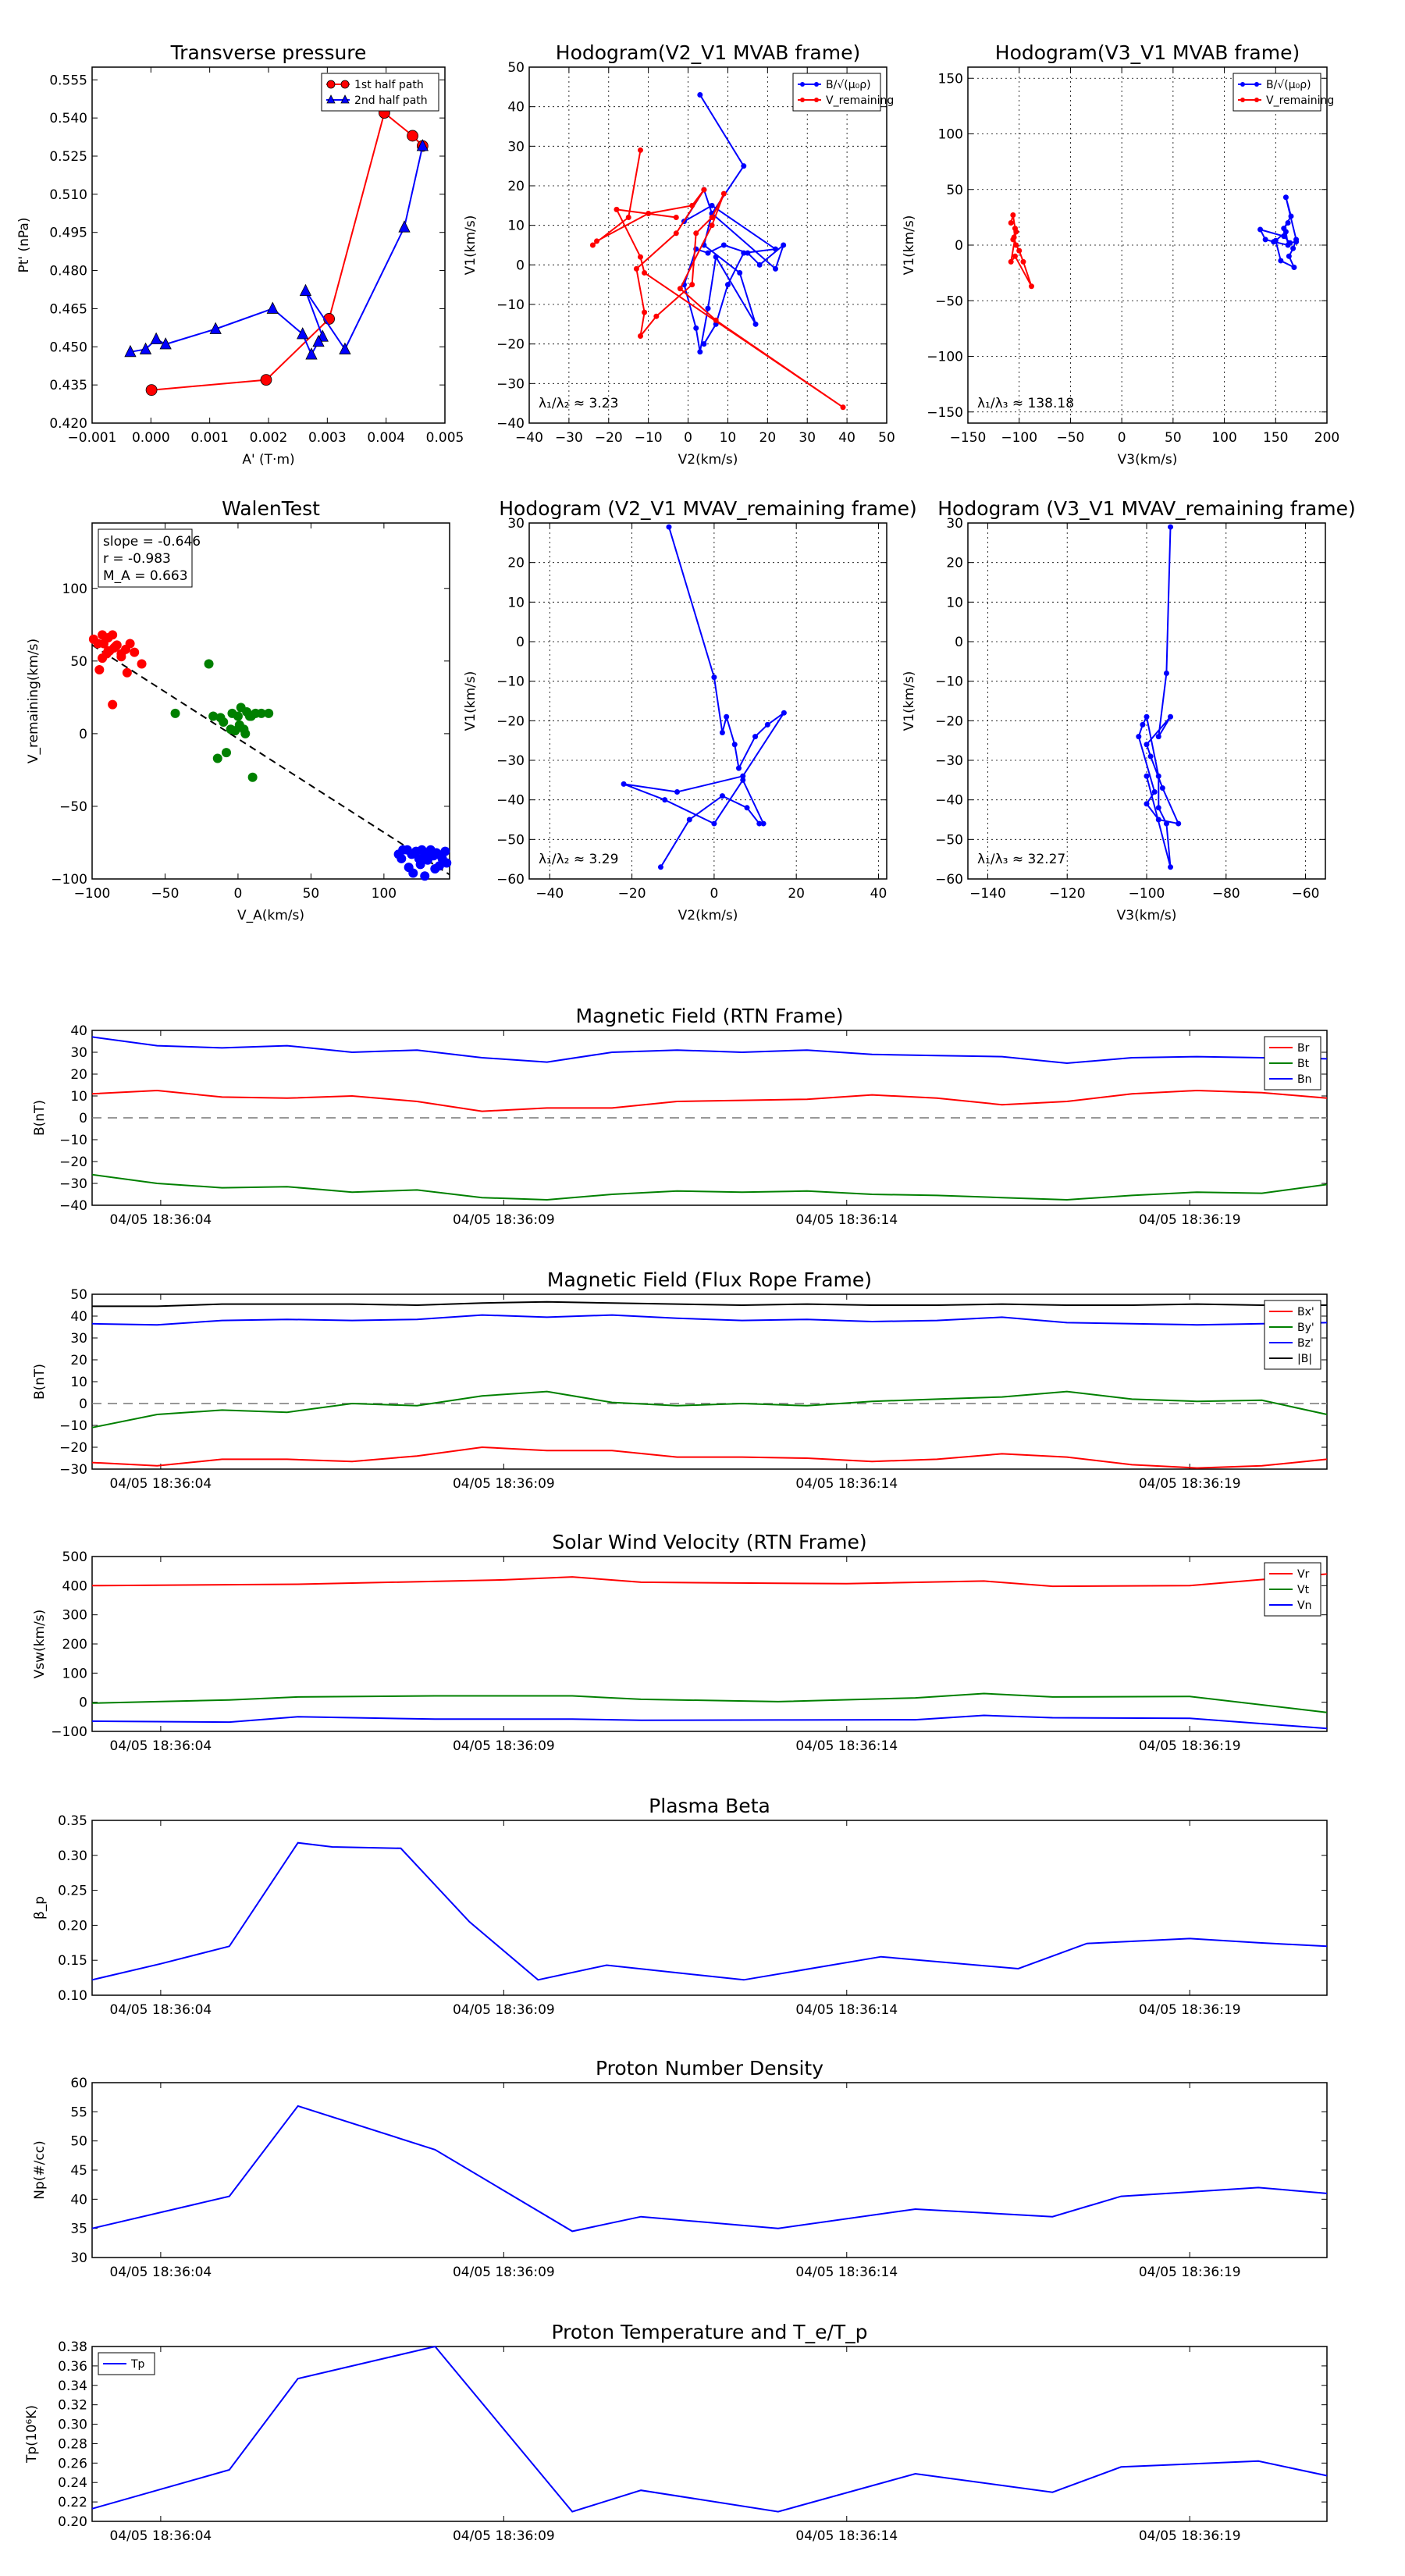 The width and height of the screenshot is (1405, 2576). Describe the element at coordinates (1305, 1328) in the screenshot. I see `legend-label: By'` at that location.